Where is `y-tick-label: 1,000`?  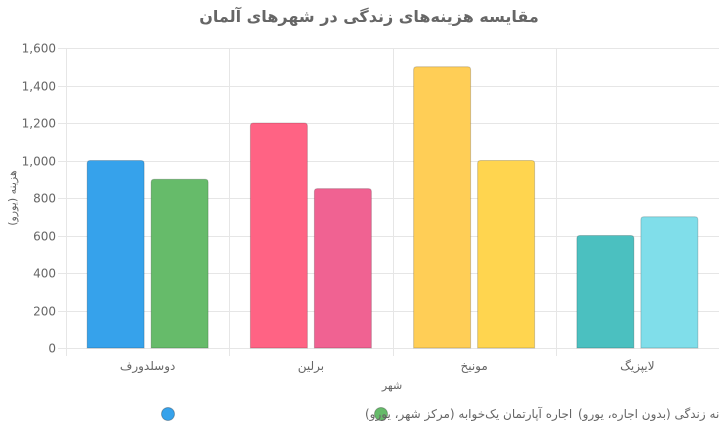
y-tick-label: 1,000 is located at coordinates (39, 162).